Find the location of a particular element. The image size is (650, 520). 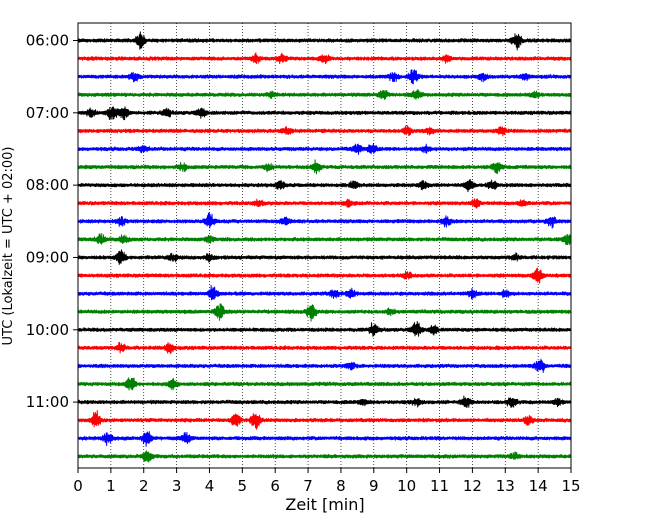

y-tick-label: 06:00 is located at coordinates (47, 41).